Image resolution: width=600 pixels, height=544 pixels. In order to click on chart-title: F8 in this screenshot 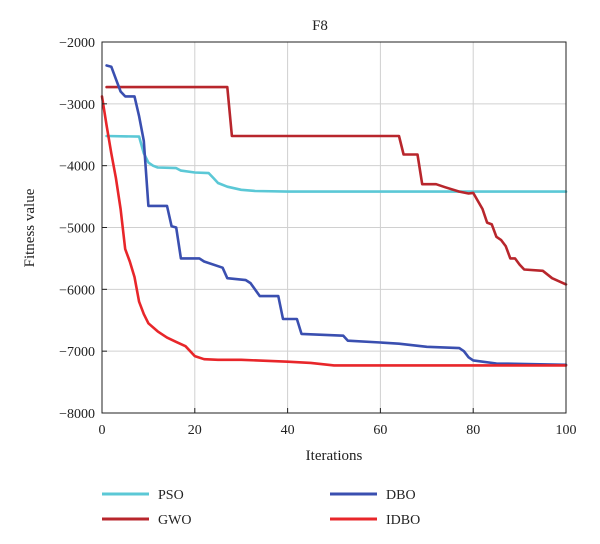, I will do `click(320, 26)`.